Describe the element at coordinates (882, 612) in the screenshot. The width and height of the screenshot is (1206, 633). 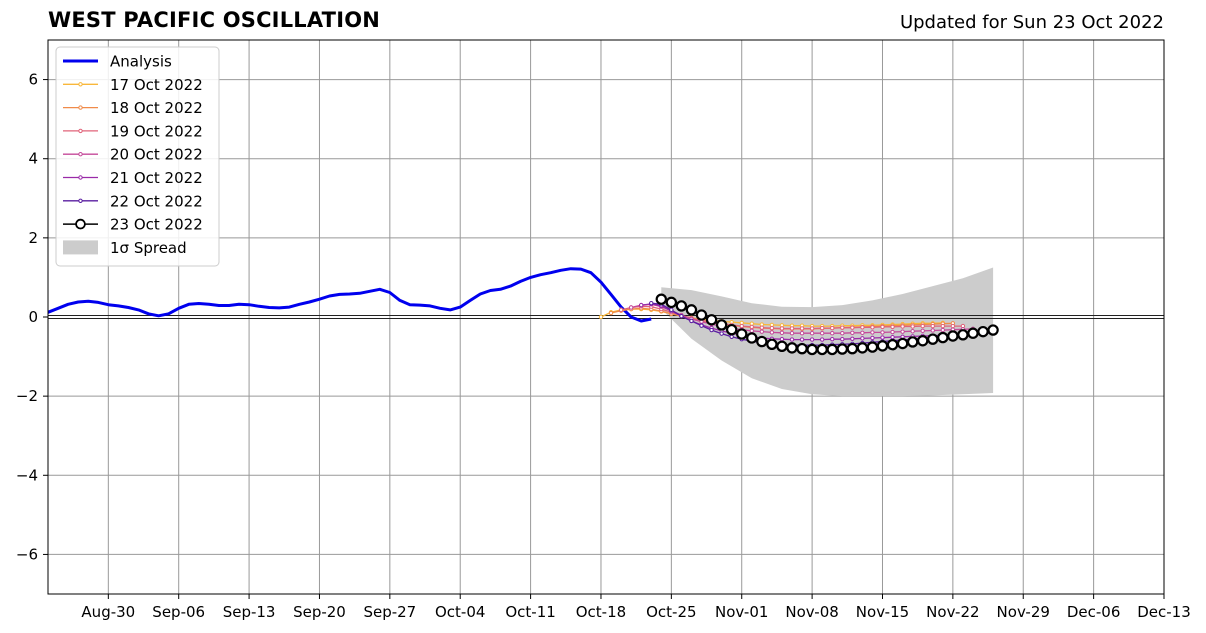
I see `x-tick-label: Nov-15` at that location.